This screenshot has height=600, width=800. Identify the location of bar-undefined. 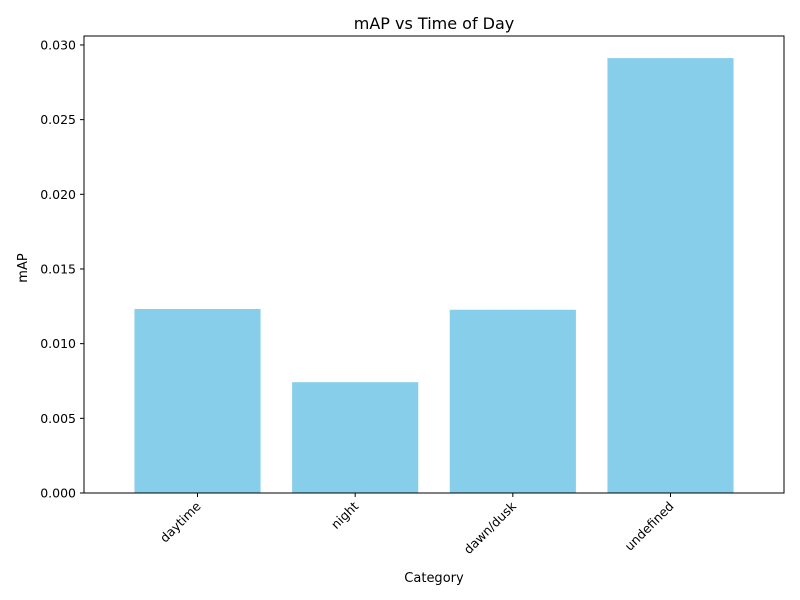
(670, 275).